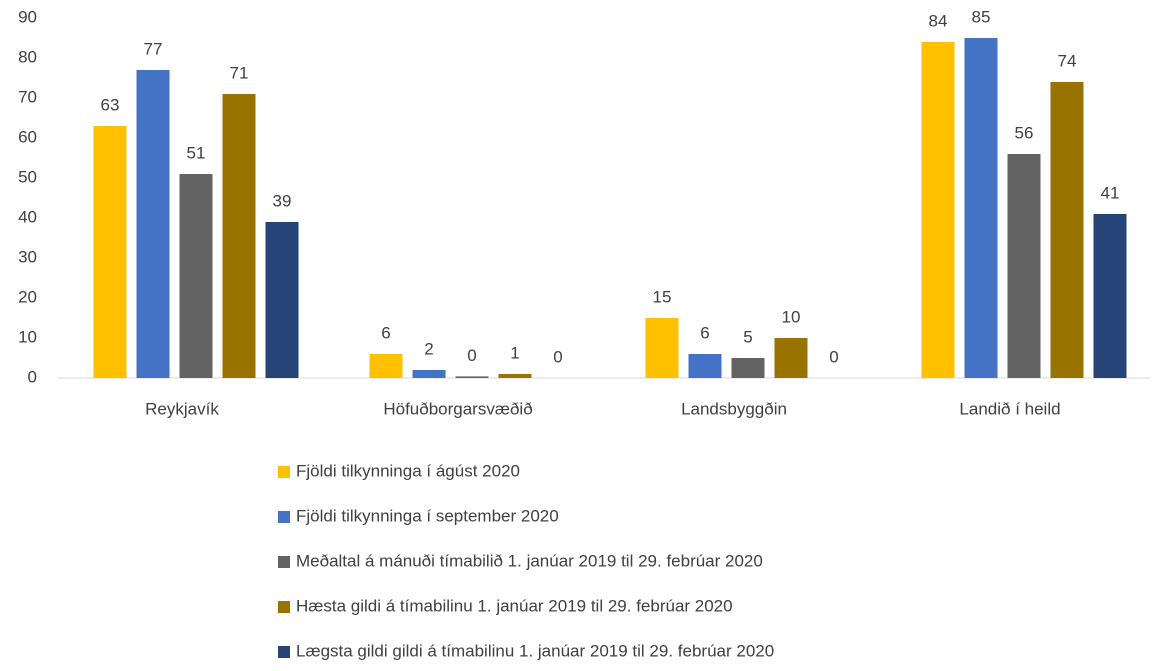 This screenshot has width=1155, height=671. Describe the element at coordinates (1009, 408) in the screenshot. I see `x-tick-label: Landið í heild` at that location.